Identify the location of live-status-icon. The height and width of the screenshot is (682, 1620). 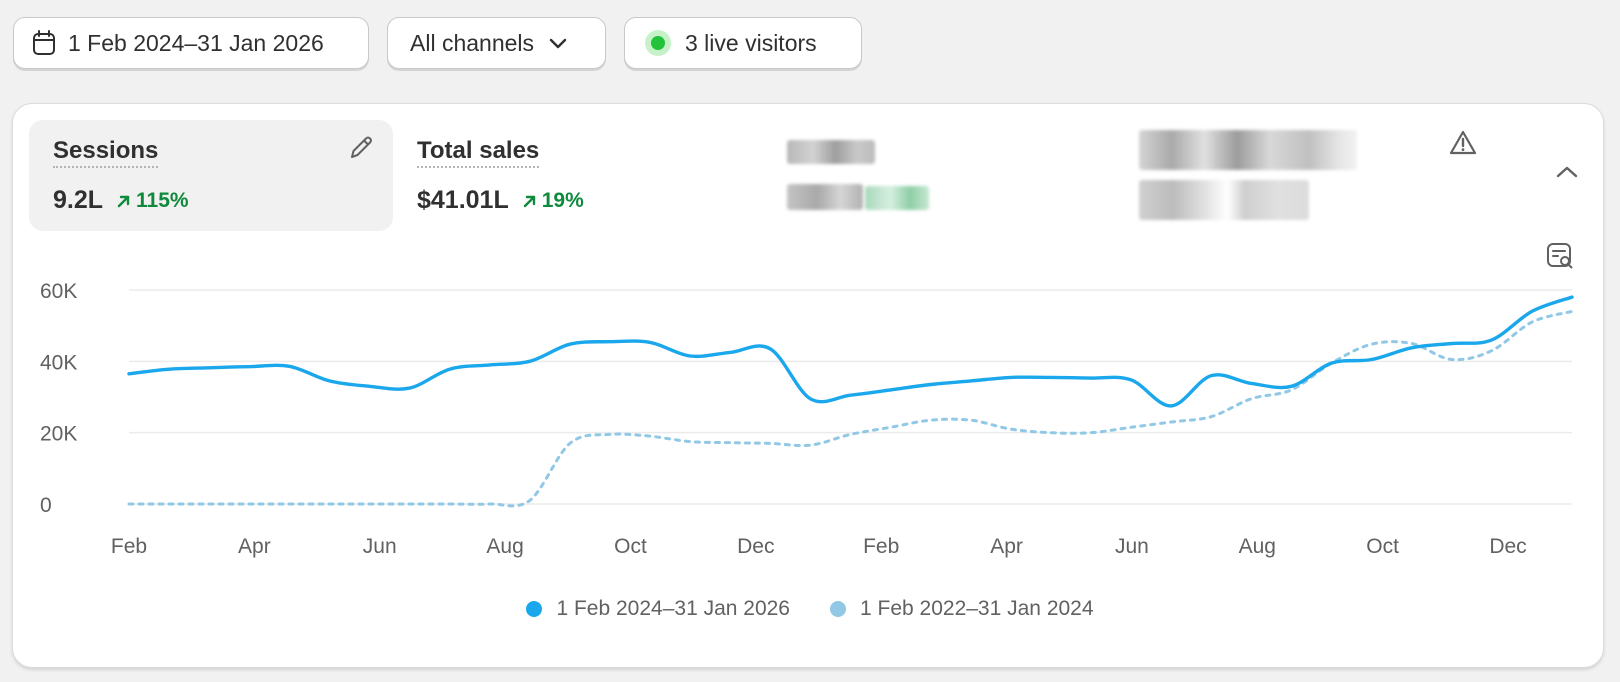
(658, 43).